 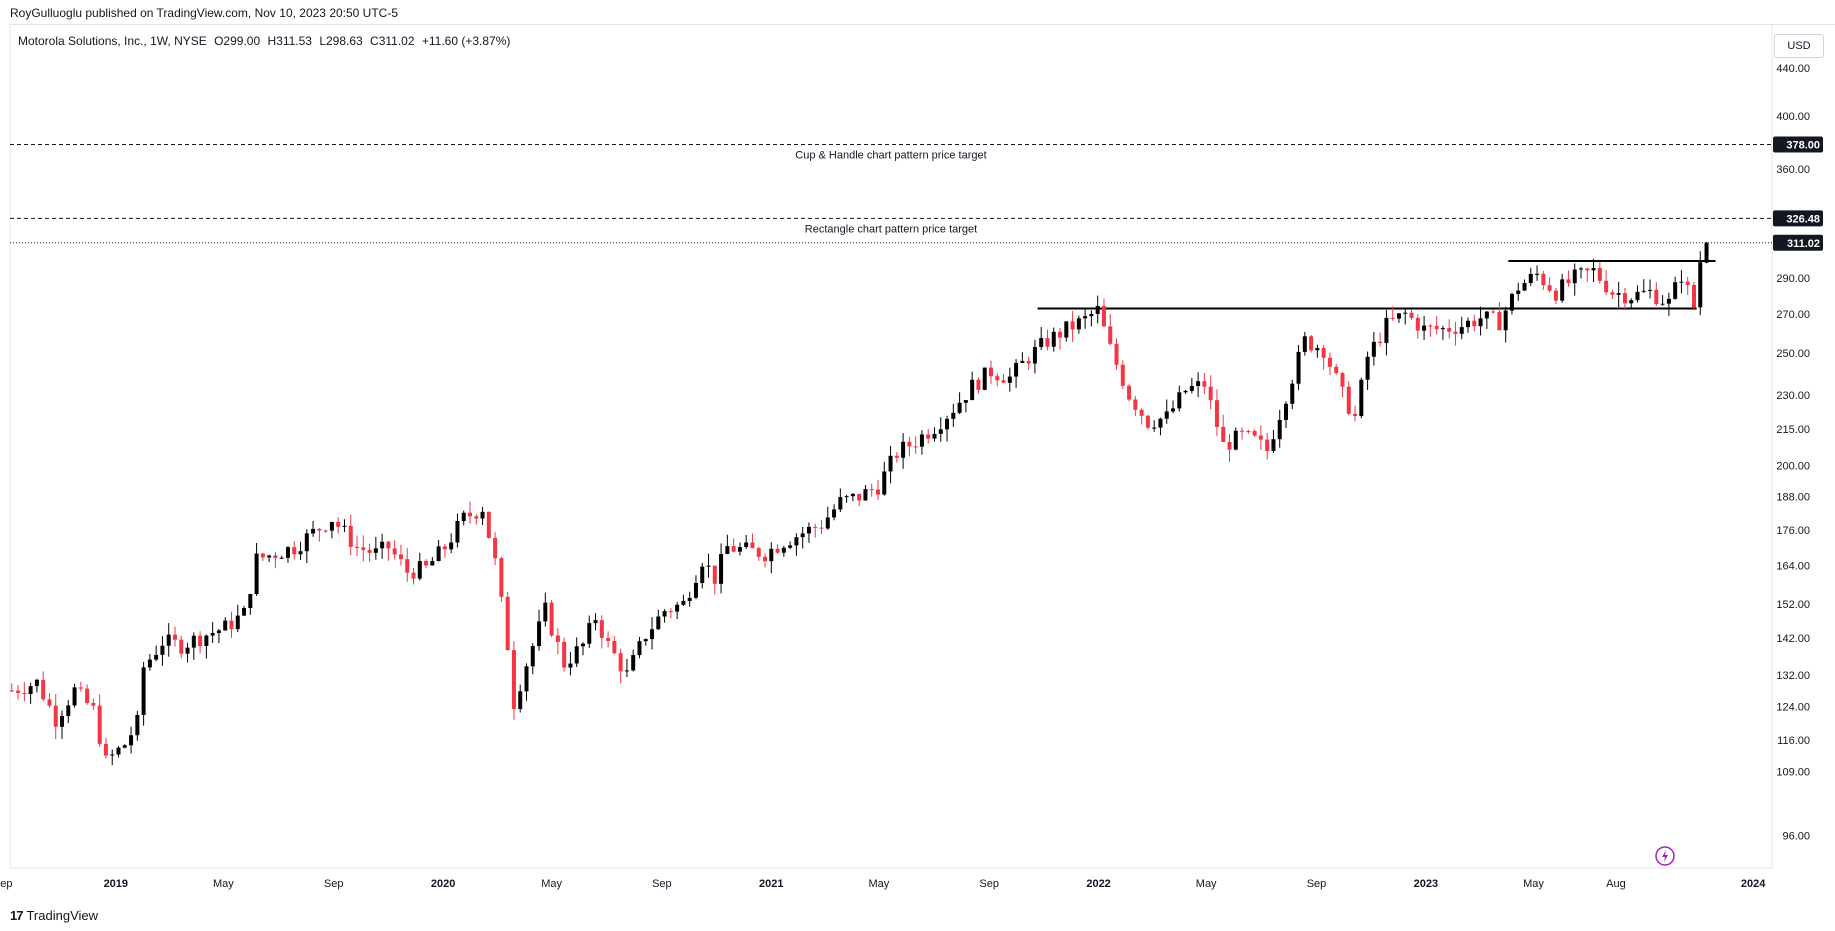 What do you see at coordinates (1793, 707) in the screenshot?
I see `y-tick-label: 124.00` at bounding box center [1793, 707].